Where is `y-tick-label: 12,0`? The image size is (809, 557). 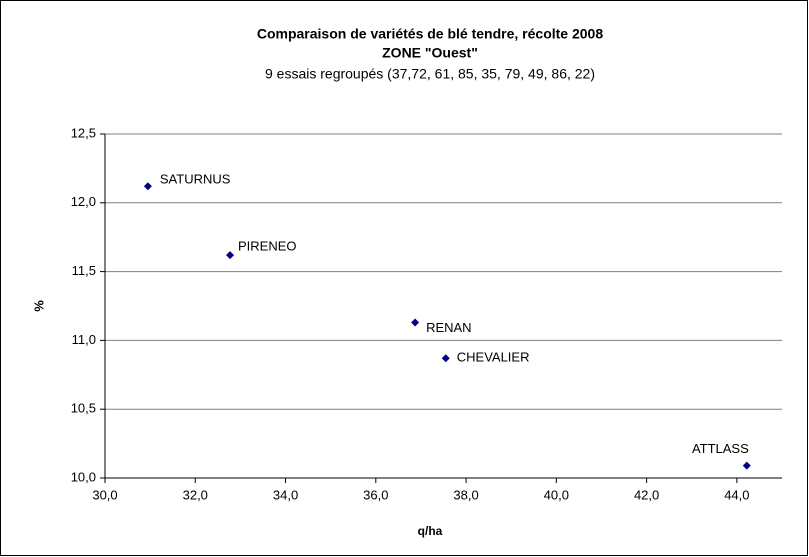
y-tick-label: 12,0 is located at coordinates (83, 201).